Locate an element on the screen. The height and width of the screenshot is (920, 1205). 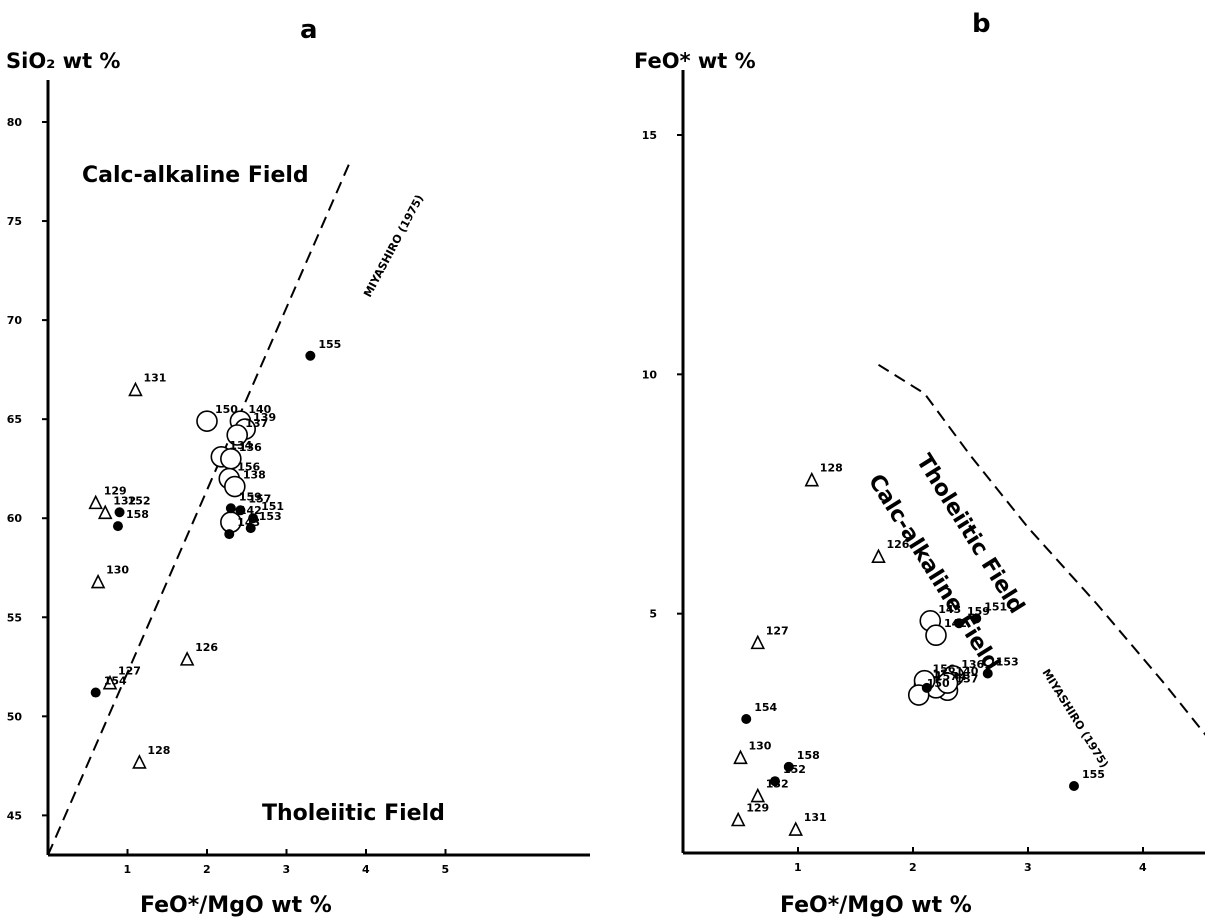
panel-b-point-label: 127 is located at coordinates (777, 630).